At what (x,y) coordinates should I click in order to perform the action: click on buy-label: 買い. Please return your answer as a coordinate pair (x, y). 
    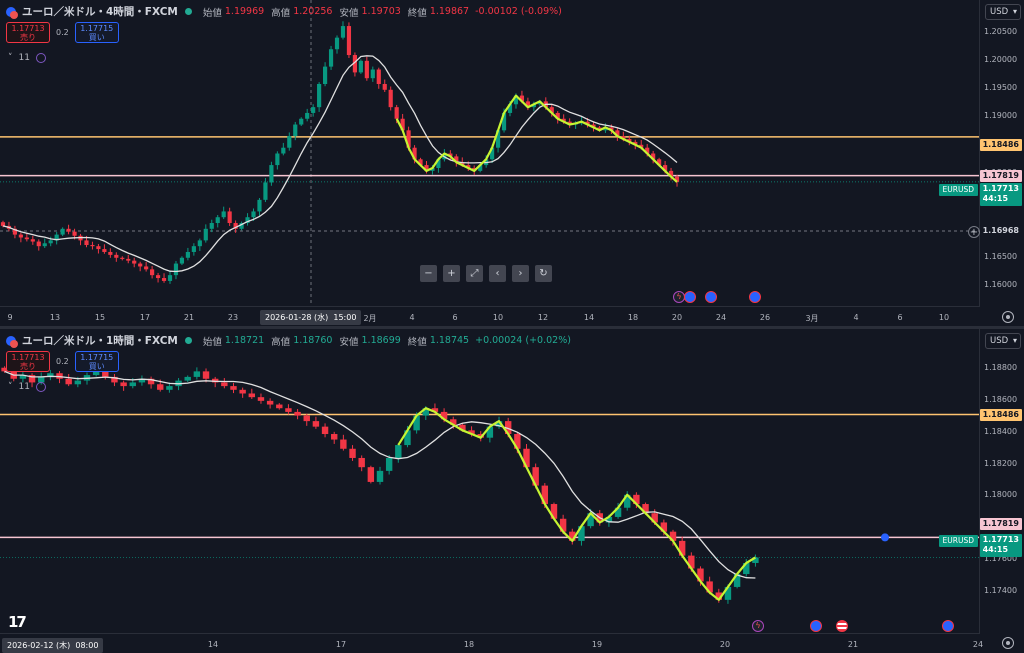
    Looking at the image, I should click on (96, 366).